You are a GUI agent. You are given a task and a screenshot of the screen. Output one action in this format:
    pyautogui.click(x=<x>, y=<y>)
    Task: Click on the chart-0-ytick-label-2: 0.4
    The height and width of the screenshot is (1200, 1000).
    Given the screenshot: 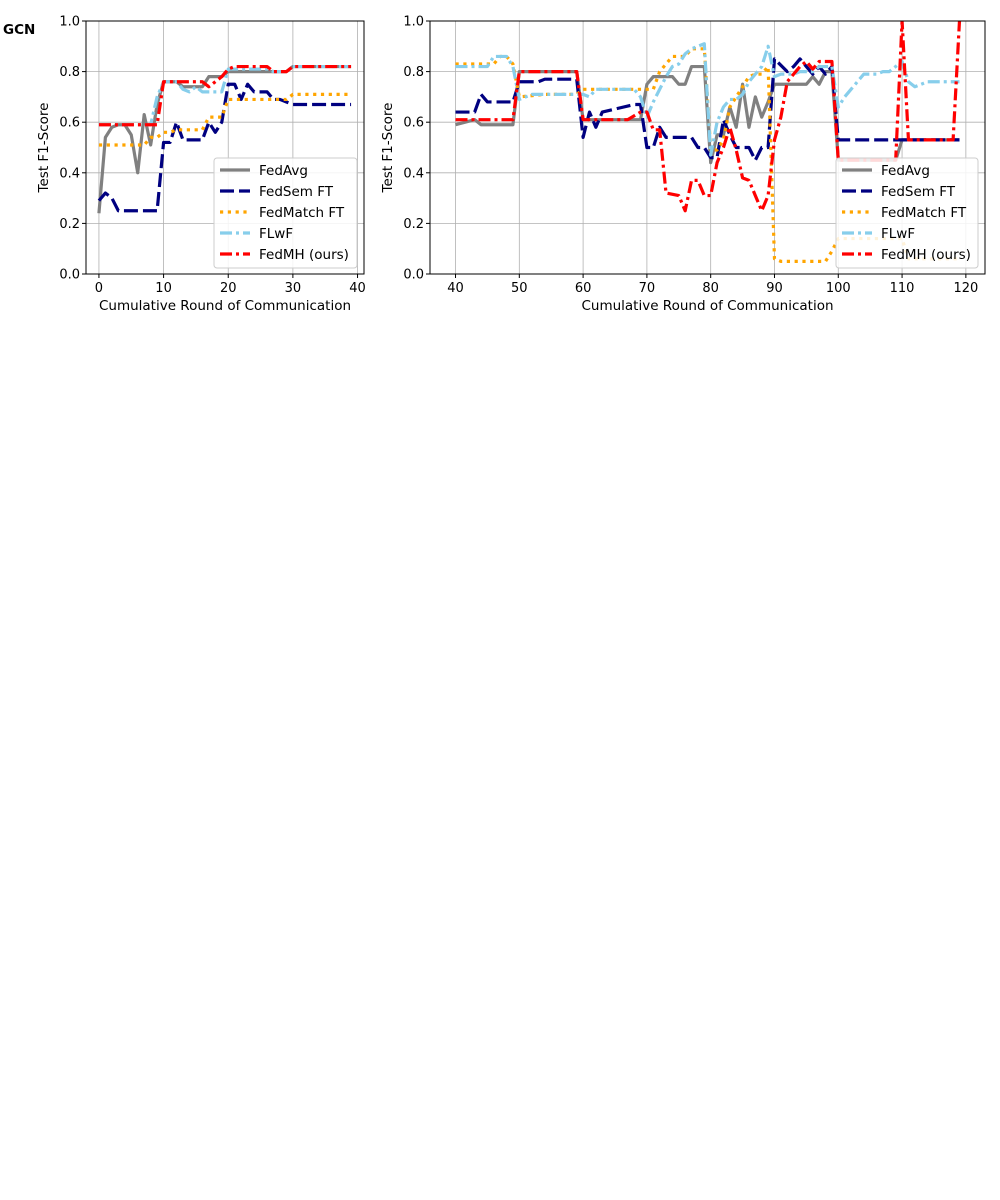 What is the action you would take?
    pyautogui.click(x=69, y=173)
    